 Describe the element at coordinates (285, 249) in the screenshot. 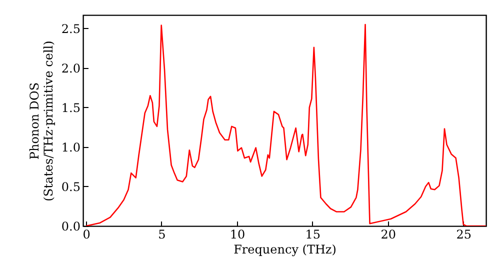

I see `x-axis-title: Frequency (THz)` at that location.